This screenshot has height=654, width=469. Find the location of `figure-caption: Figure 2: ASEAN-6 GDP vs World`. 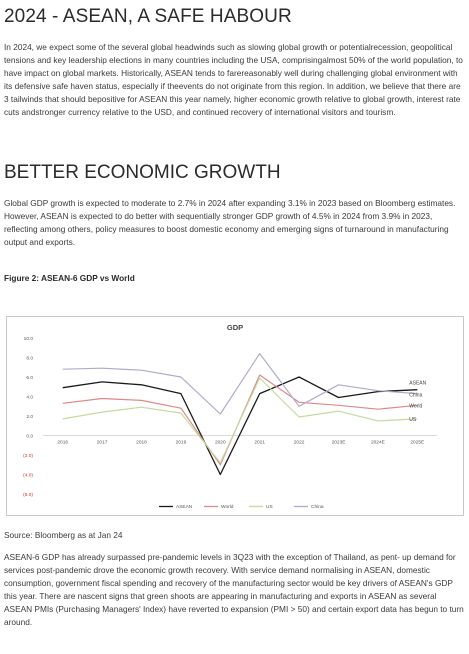

figure-caption: Figure 2: ASEAN-6 GDP vs World is located at coordinates (69, 278).